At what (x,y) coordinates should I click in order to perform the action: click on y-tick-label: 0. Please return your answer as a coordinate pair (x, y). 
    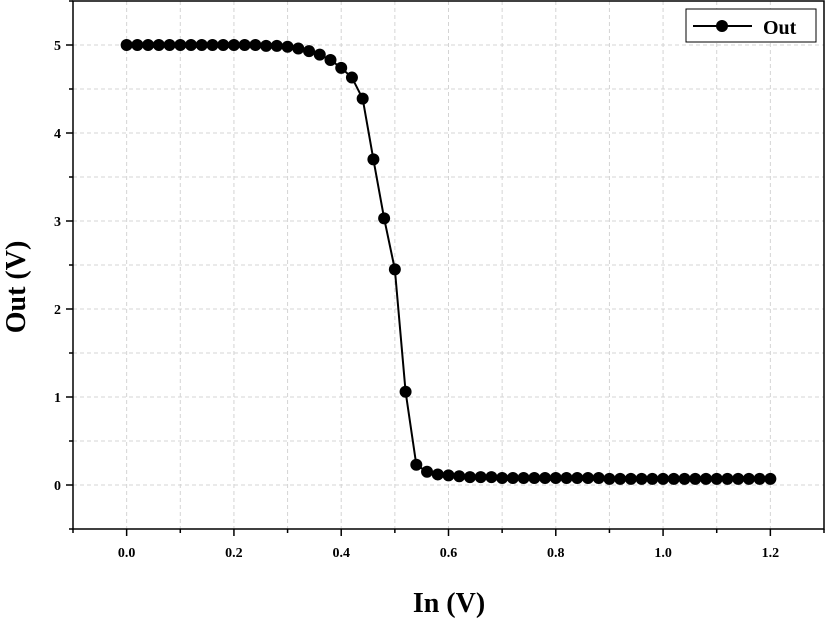
    Looking at the image, I should click on (57, 486).